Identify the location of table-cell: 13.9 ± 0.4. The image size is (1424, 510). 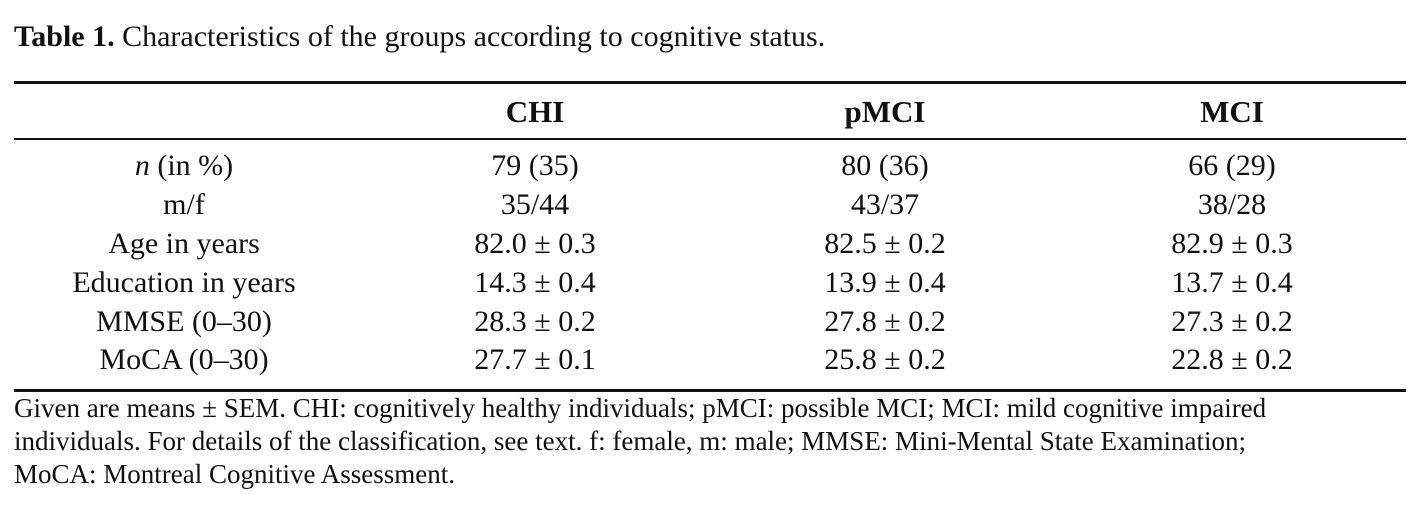
(885, 282).